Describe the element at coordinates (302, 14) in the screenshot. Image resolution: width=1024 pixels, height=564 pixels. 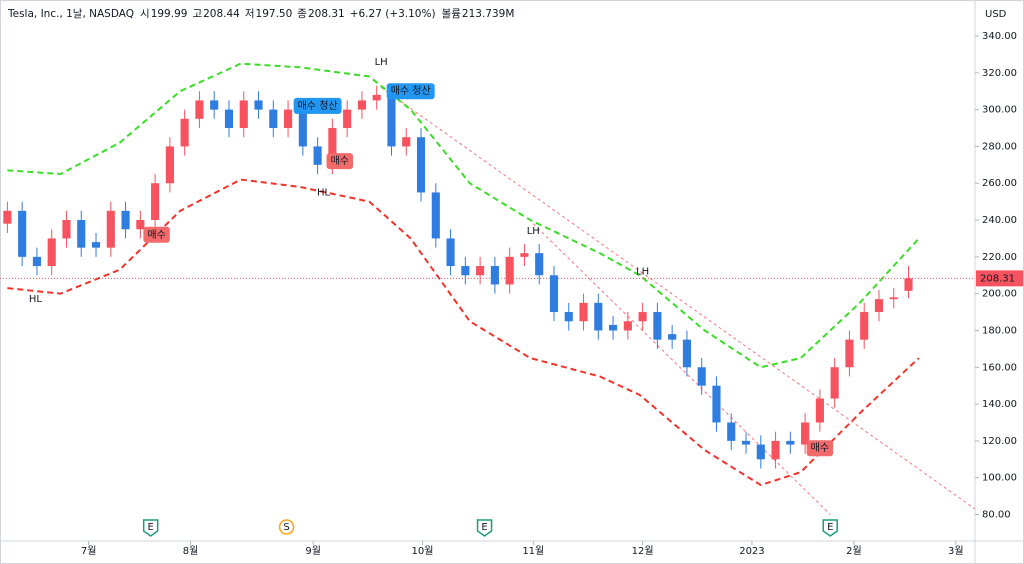
I see `header-text: 종` at that location.